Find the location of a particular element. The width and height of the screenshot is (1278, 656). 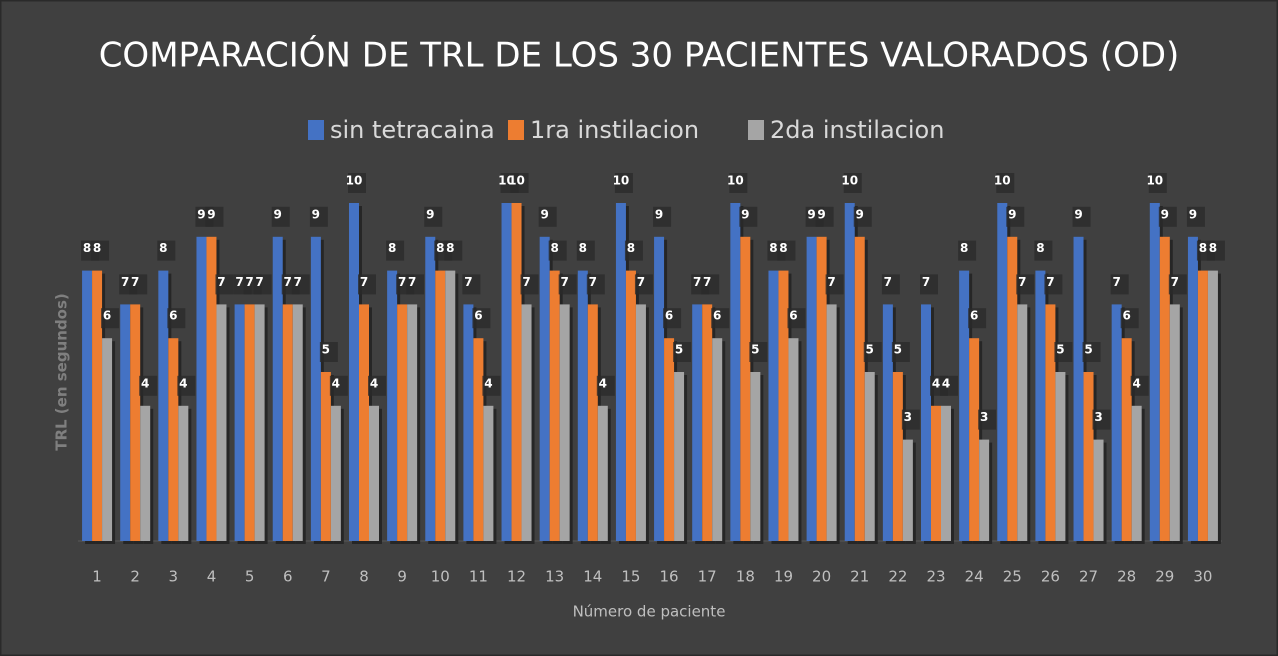

x-tick-label: 18 is located at coordinates (745, 577).